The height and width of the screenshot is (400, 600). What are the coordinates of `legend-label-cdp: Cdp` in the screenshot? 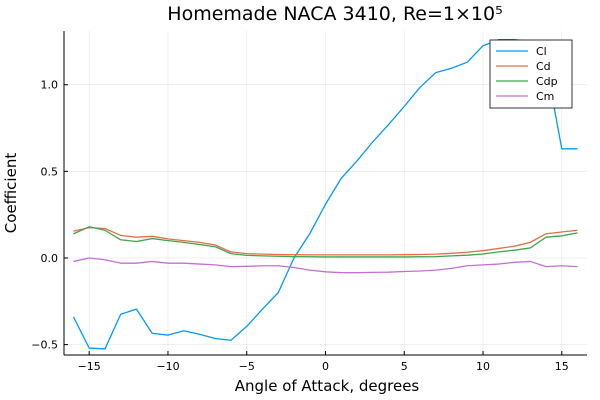 It's located at (547, 81).